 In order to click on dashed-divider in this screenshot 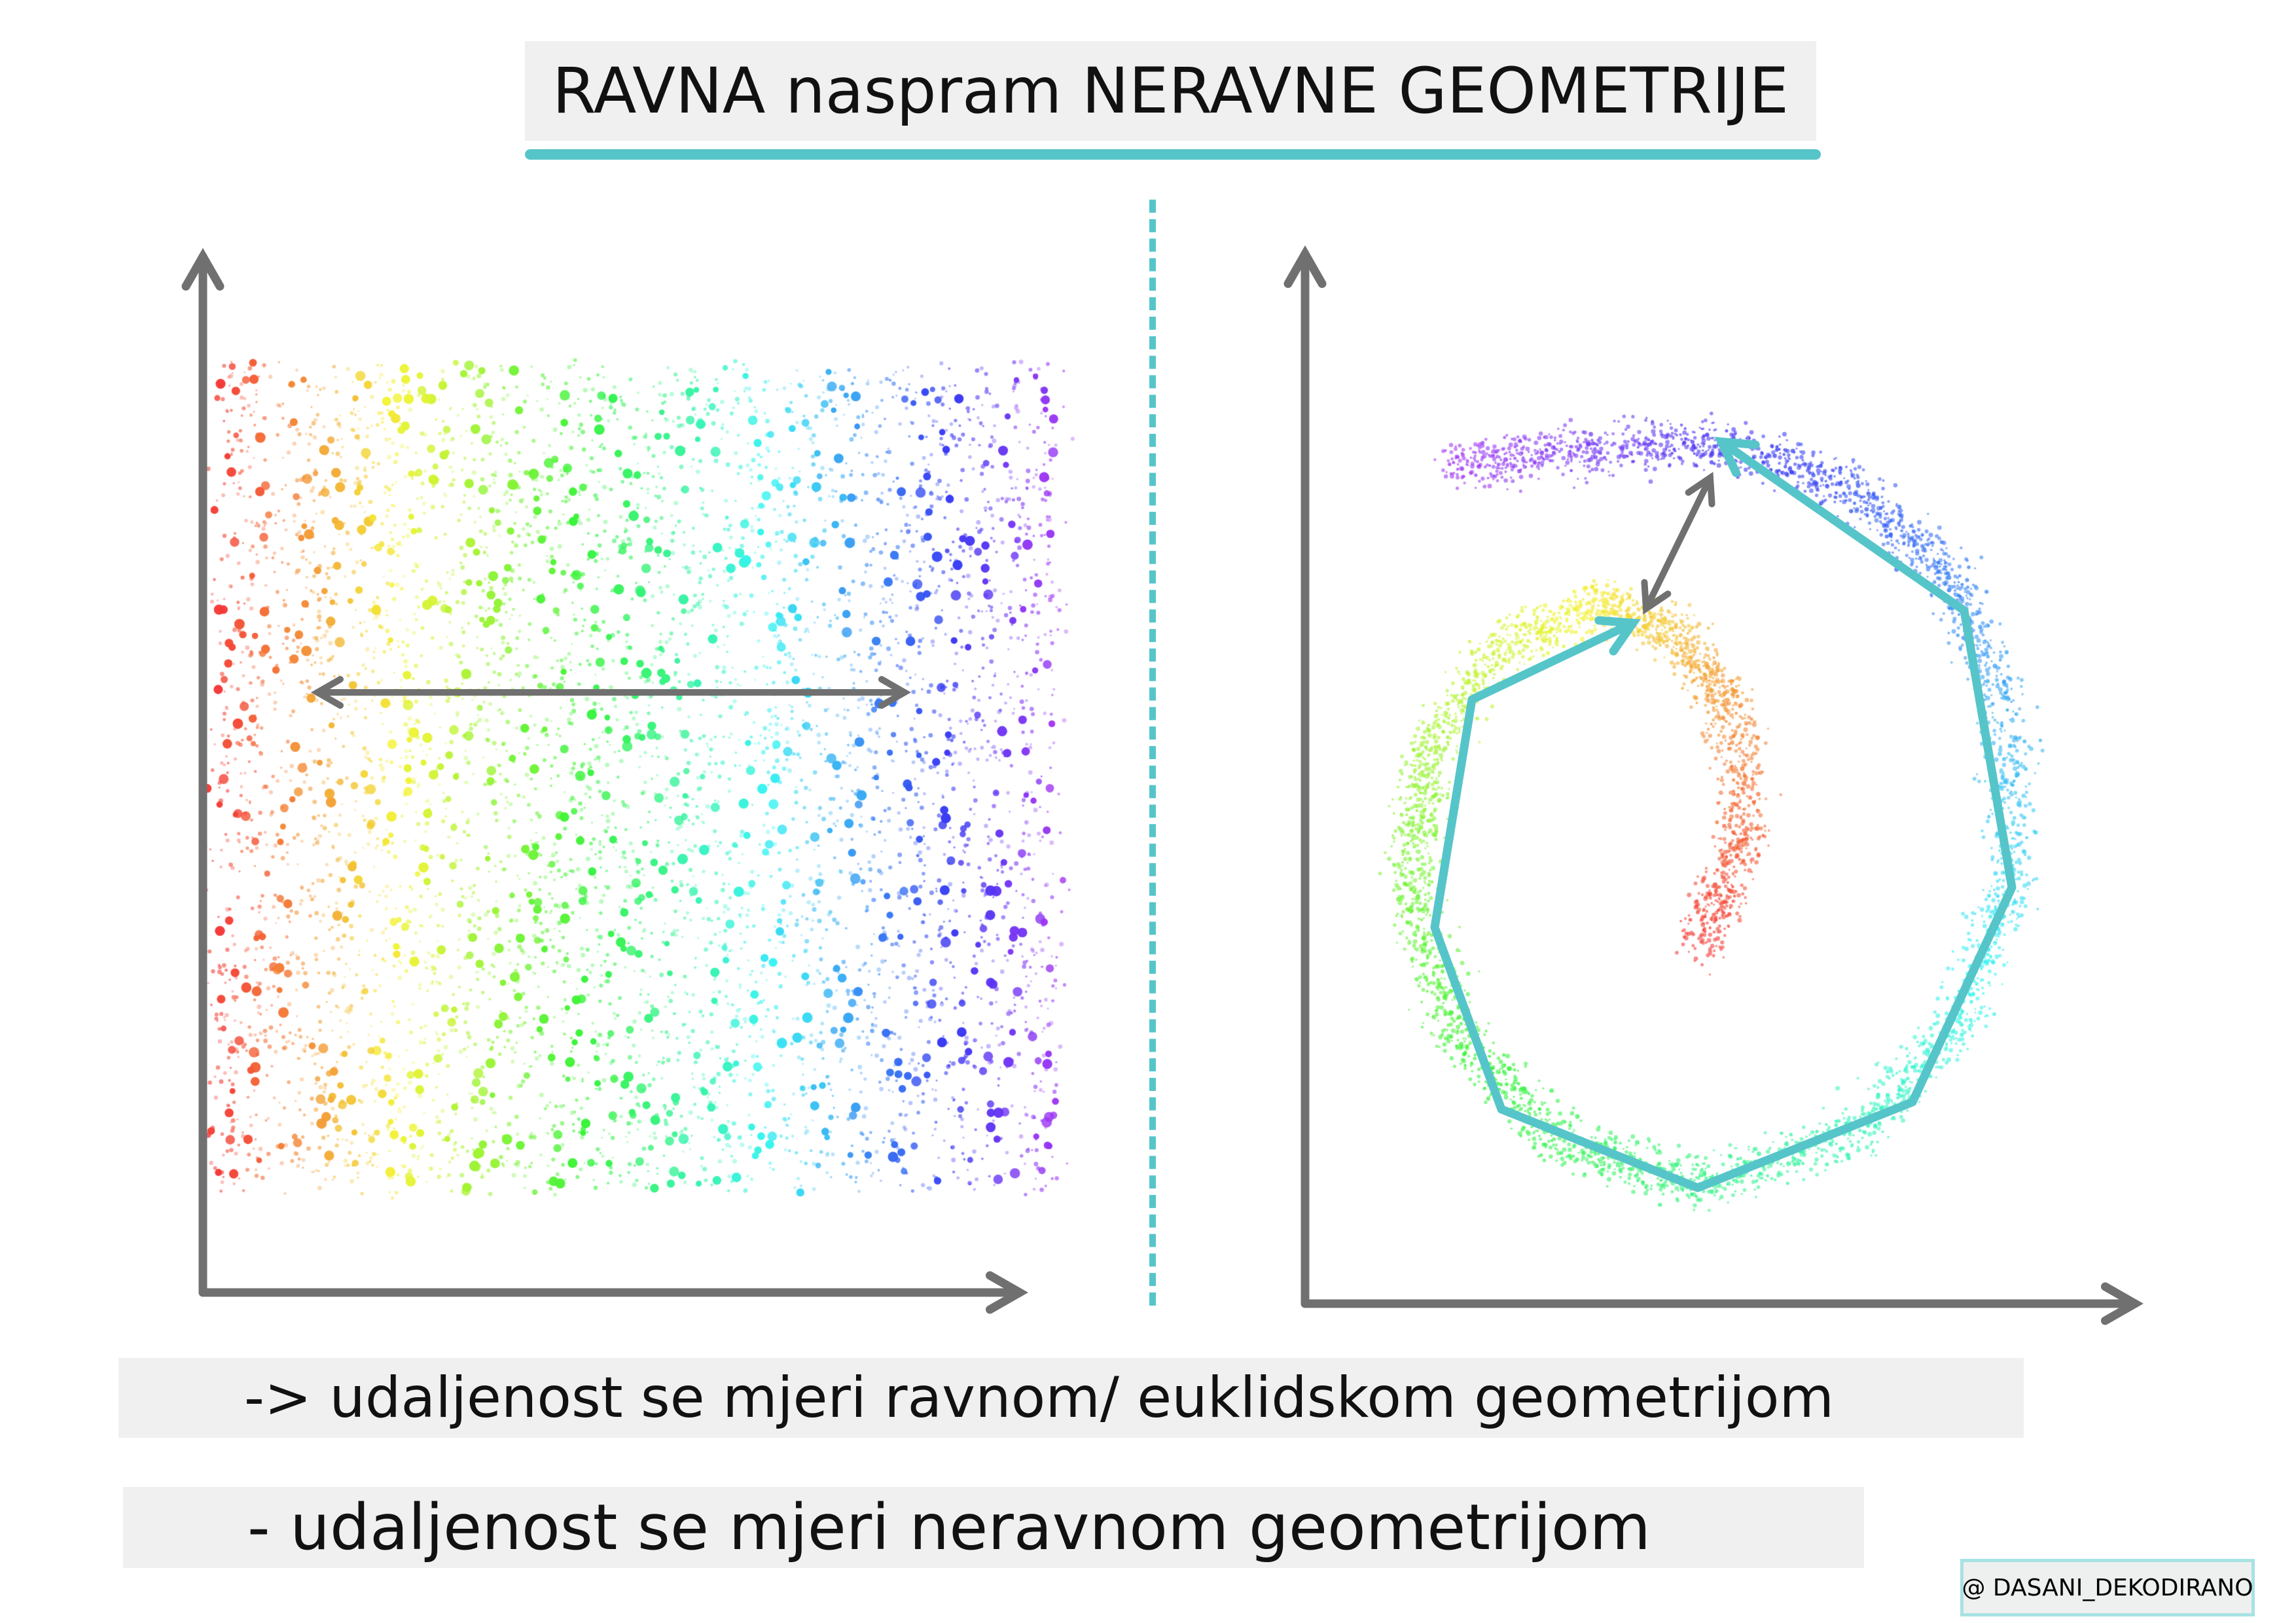, I will do `click(1152, 753)`.